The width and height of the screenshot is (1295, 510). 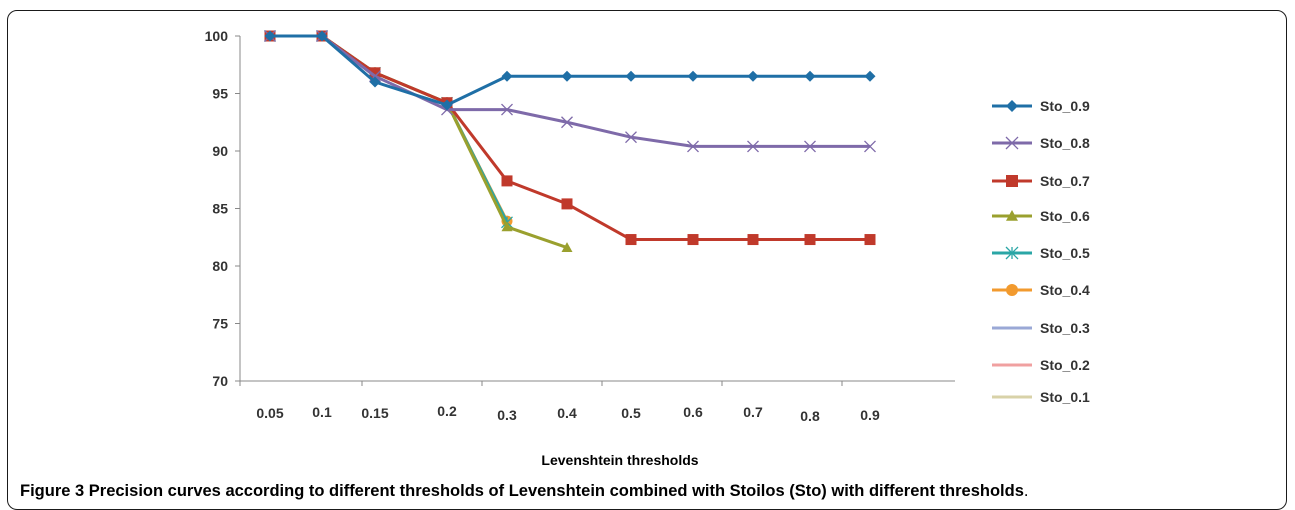 What do you see at coordinates (220, 151) in the screenshot?
I see `y-tick-label: 90` at bounding box center [220, 151].